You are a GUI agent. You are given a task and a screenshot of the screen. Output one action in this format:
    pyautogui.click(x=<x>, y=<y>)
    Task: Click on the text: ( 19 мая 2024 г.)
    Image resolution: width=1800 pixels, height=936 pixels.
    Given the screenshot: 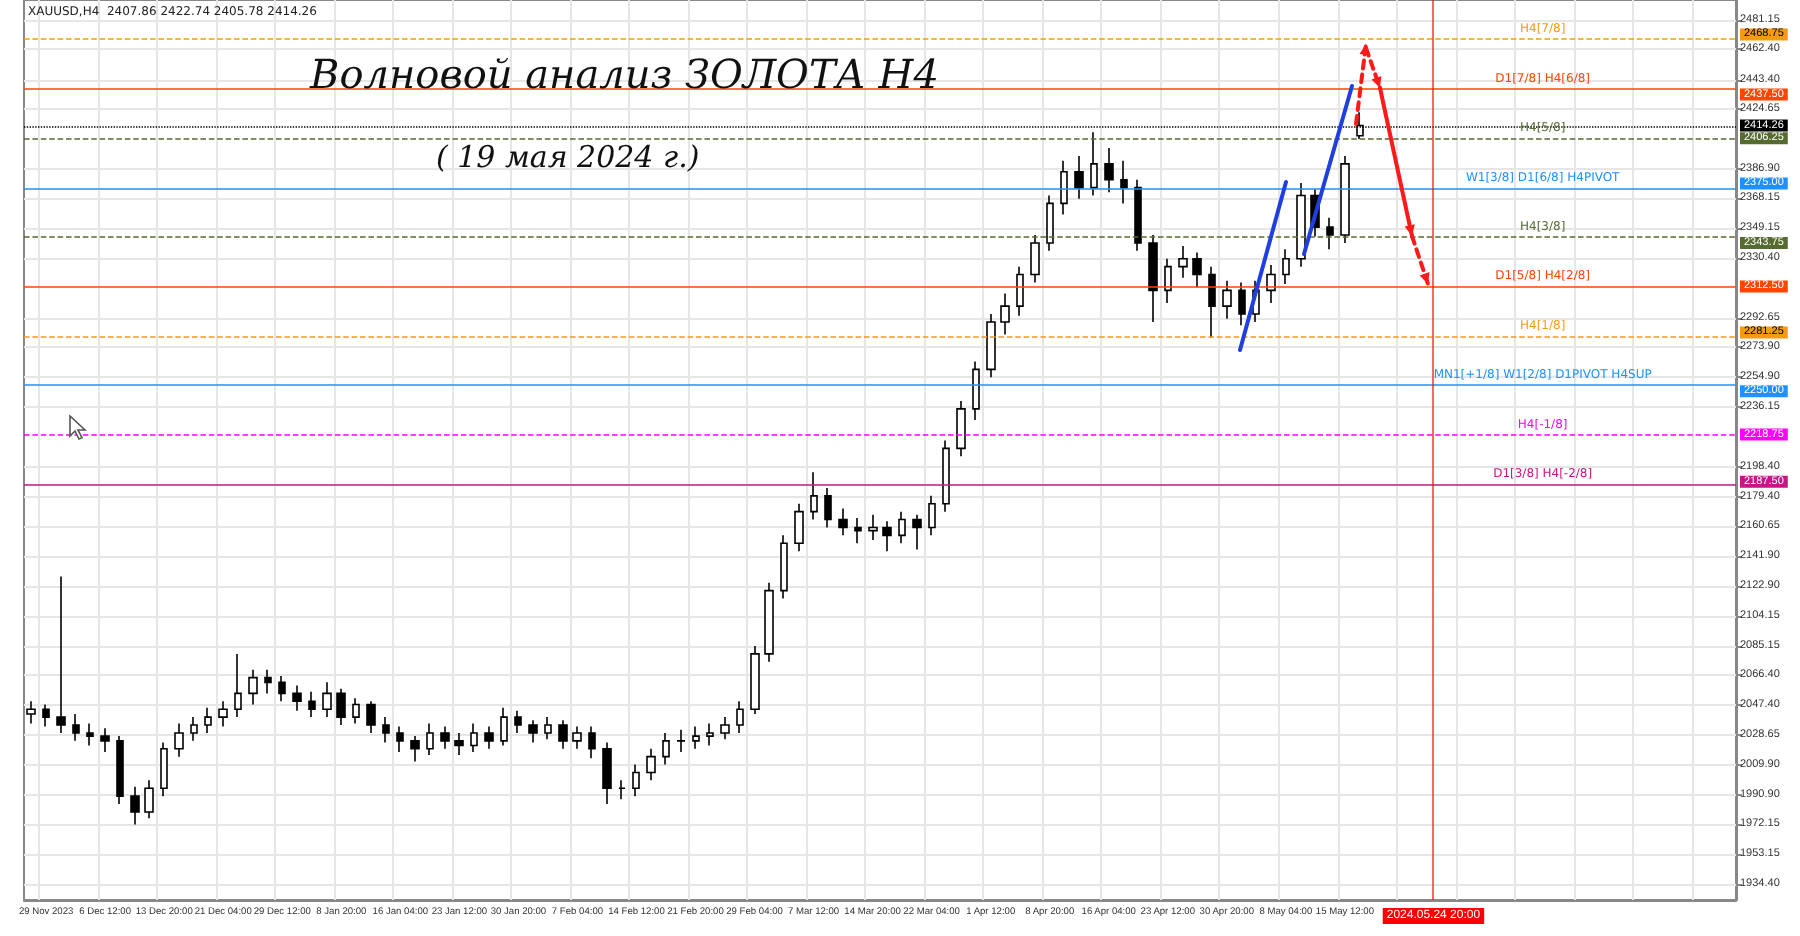 What is the action you would take?
    pyautogui.click(x=568, y=157)
    